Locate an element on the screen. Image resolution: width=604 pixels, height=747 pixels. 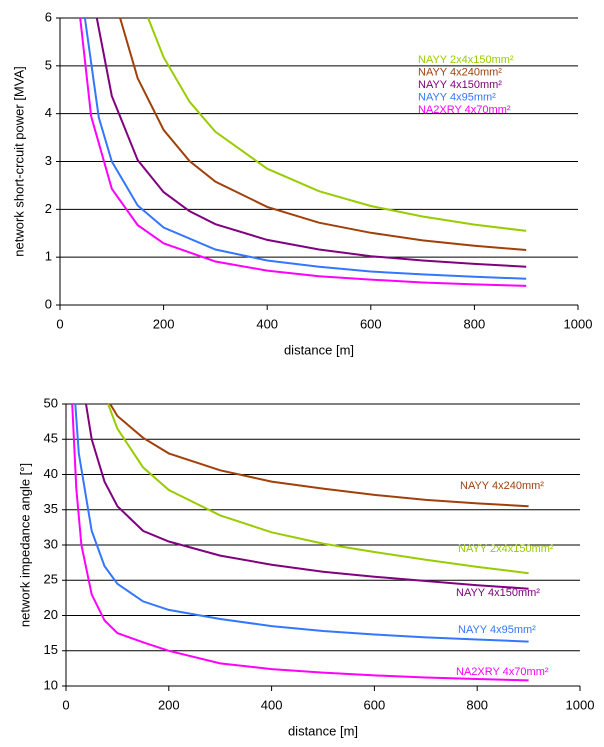
y-tick-label: 5 is located at coordinates (48, 64).